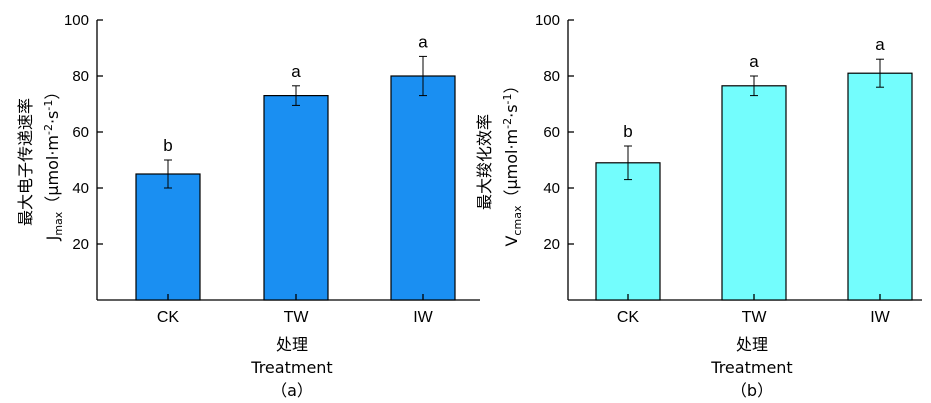 This screenshot has height=403, width=931. I want to click on y-axis-label-unit: Vcmax（μmol·m-2·s-1）, so click(512, 161).